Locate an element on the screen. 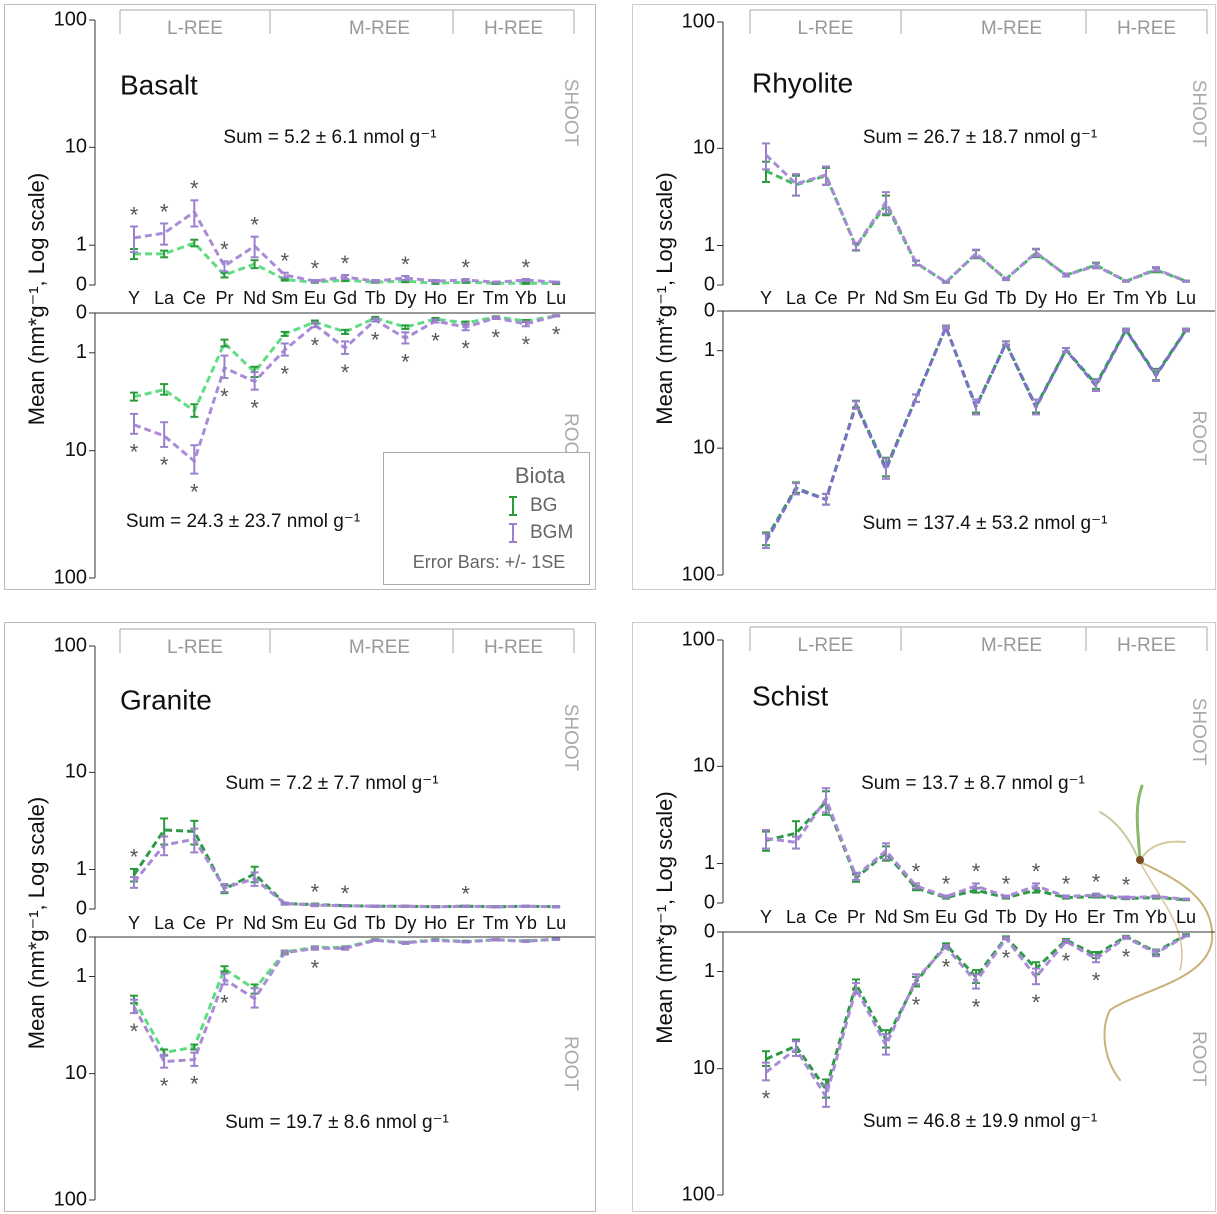 The width and height of the screenshot is (1217, 1214). root-label: ROOT is located at coordinates (1198, 1058).